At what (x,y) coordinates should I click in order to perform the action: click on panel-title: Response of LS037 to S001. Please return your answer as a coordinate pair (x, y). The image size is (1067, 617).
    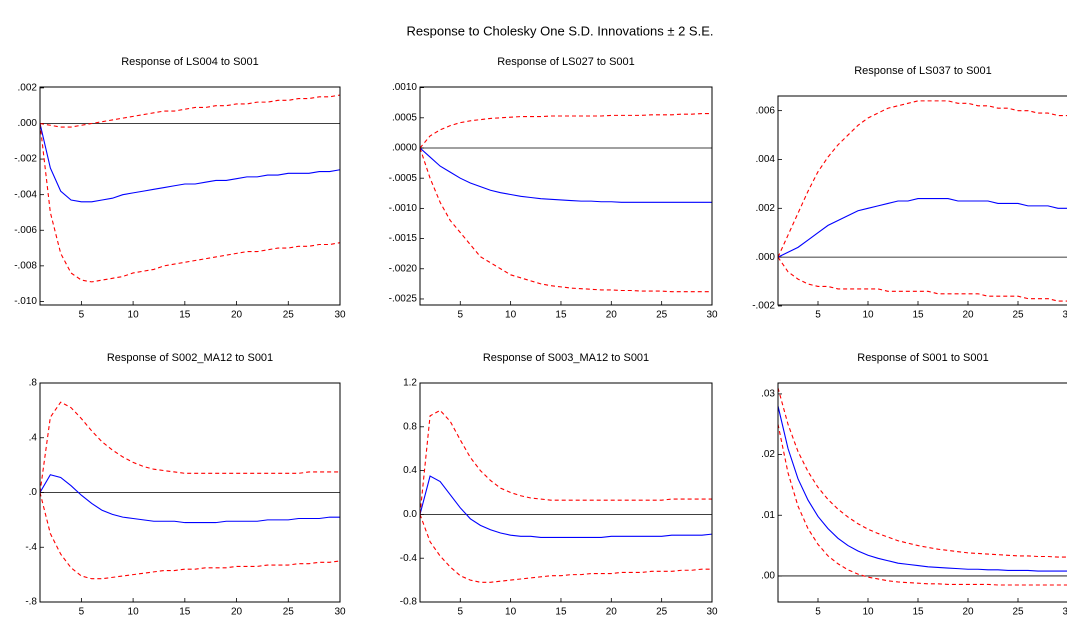
    Looking at the image, I should click on (923, 71).